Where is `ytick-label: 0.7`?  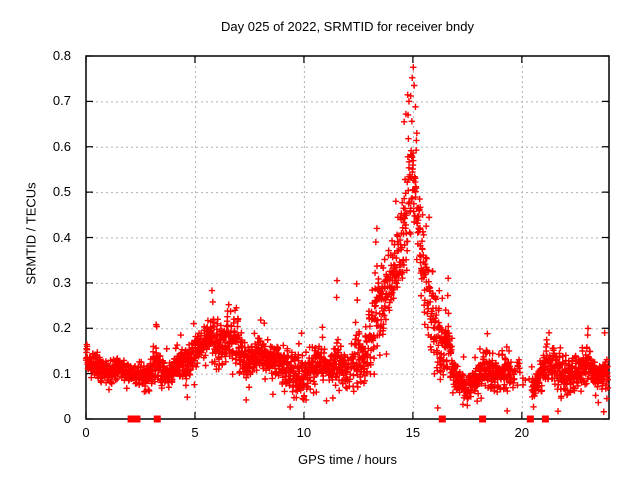
ytick-label: 0.7 is located at coordinates (61, 101).